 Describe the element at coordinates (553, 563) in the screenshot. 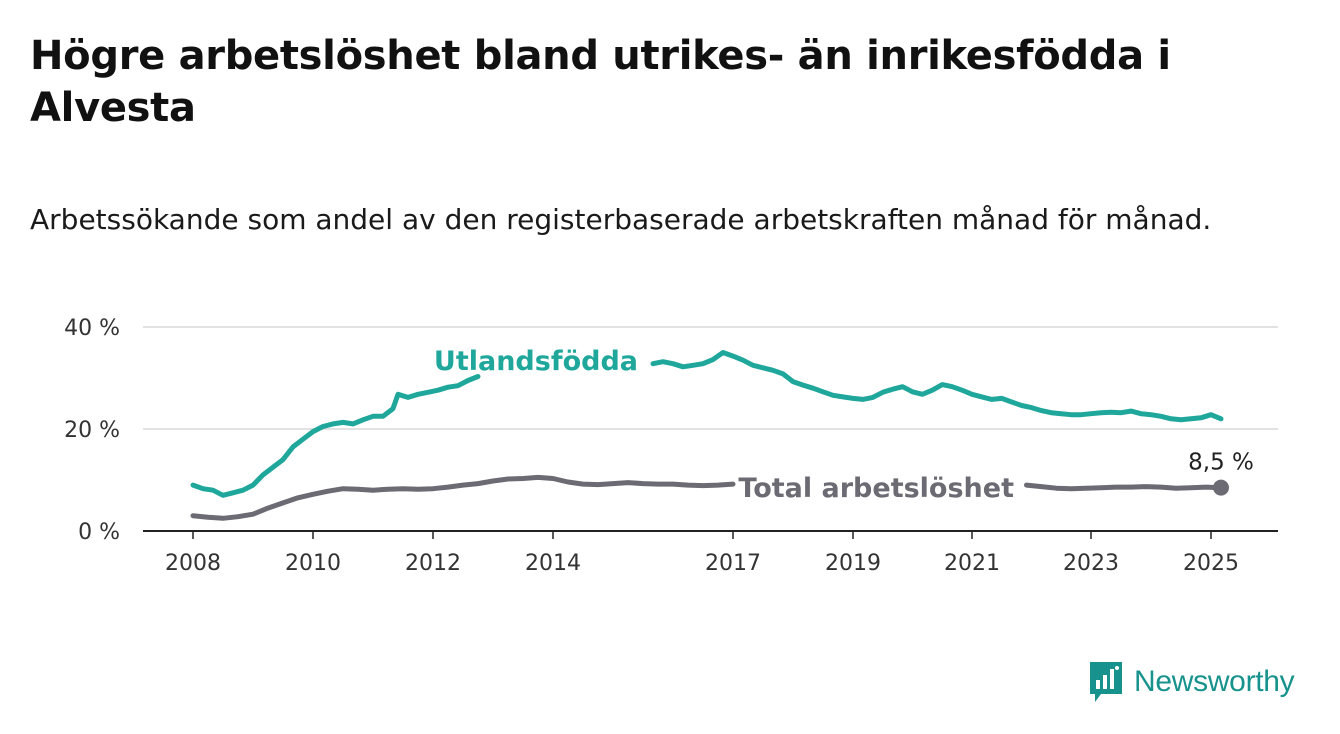

I see `x-tick-label: 2014` at that location.